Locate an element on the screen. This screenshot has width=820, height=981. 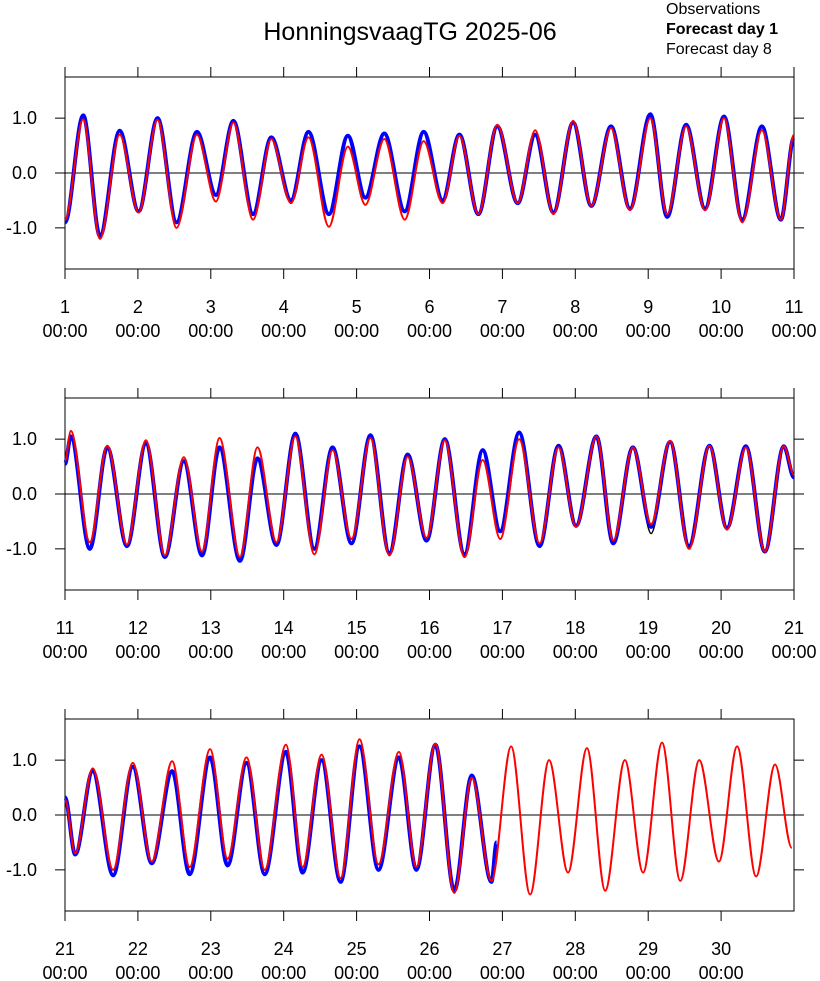
x-tick-label: 1 00:00 is located at coordinates (64, 319).